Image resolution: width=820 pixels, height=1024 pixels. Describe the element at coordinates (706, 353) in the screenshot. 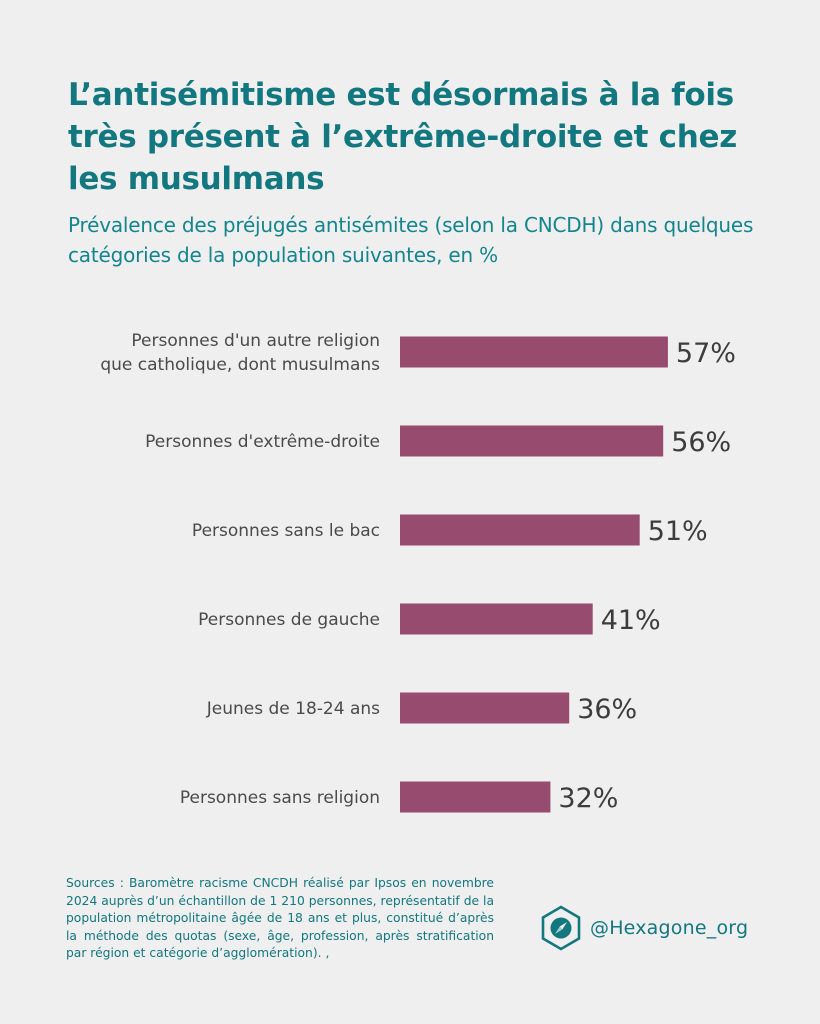

I see `value-label: 57%` at that location.